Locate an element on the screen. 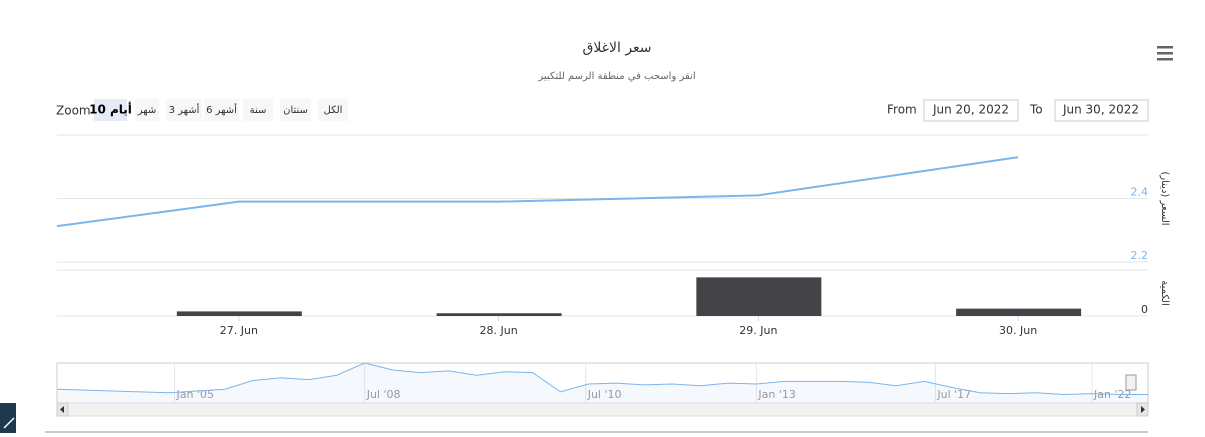  navigator-handle is located at coordinates (1131, 382).